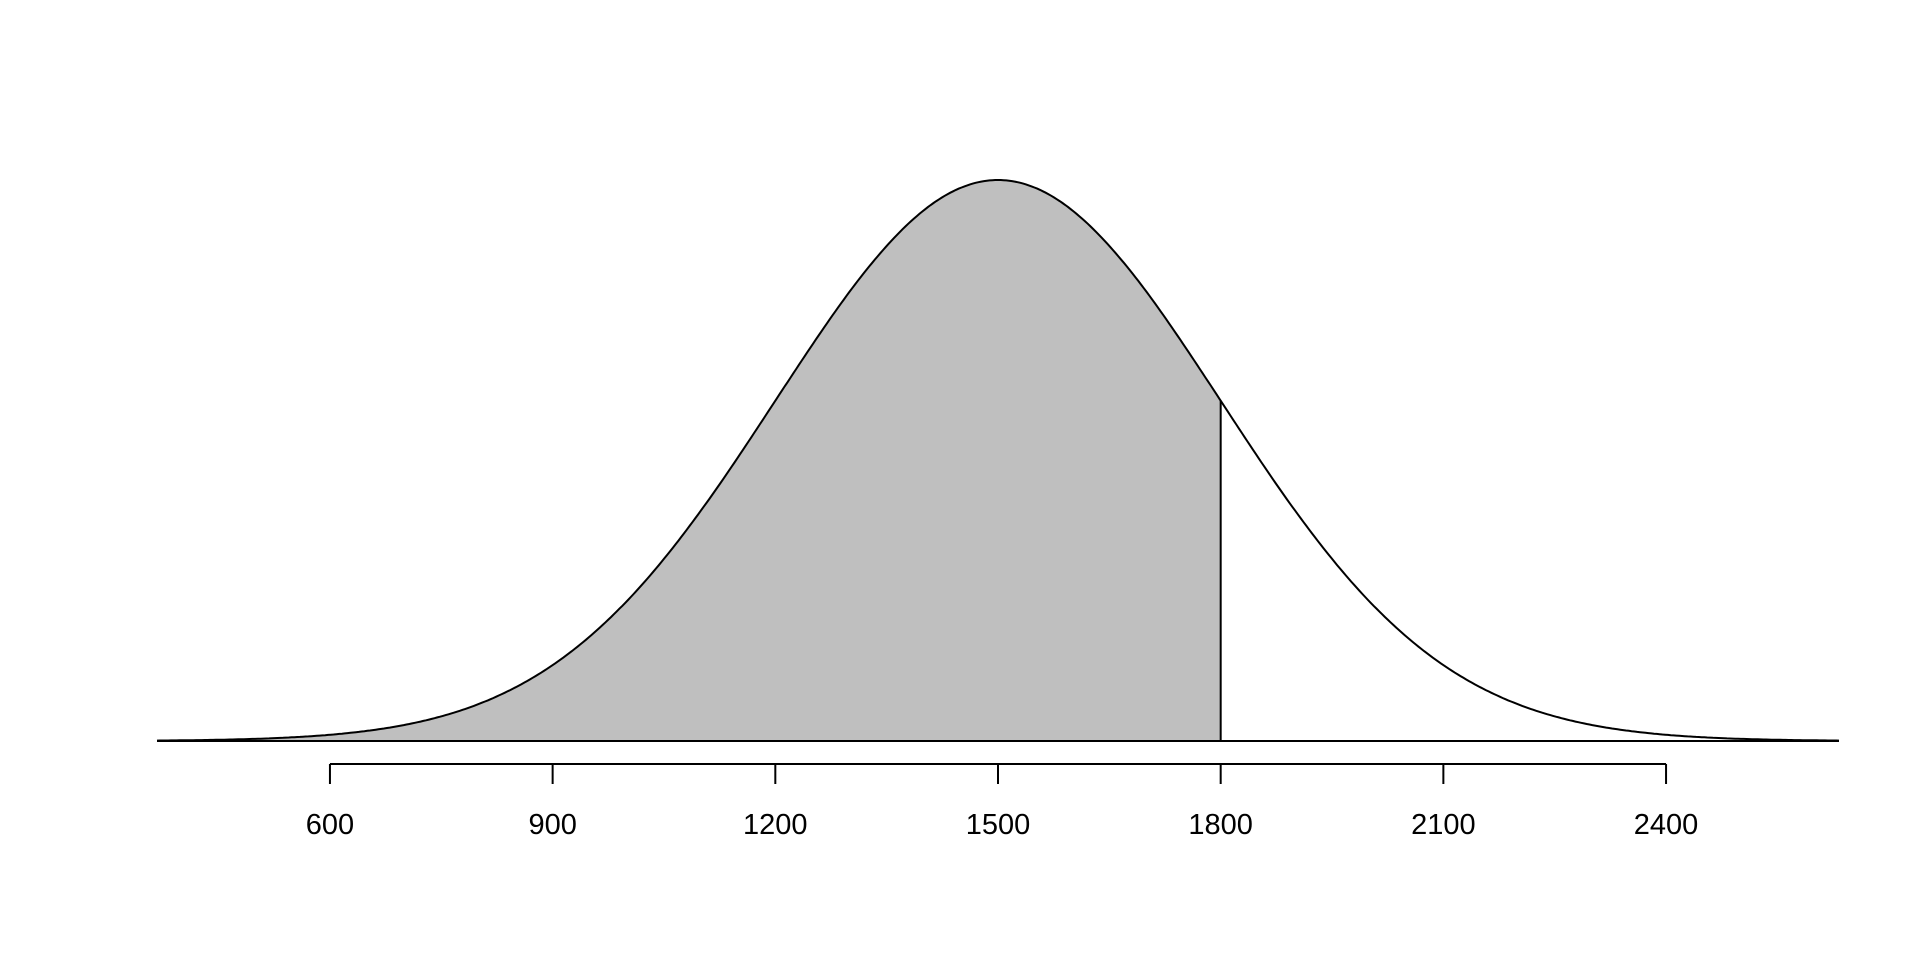 Image resolution: width=1920 pixels, height=960 pixels. What do you see at coordinates (1443, 825) in the screenshot?
I see `x-tick-label: 2100` at bounding box center [1443, 825].